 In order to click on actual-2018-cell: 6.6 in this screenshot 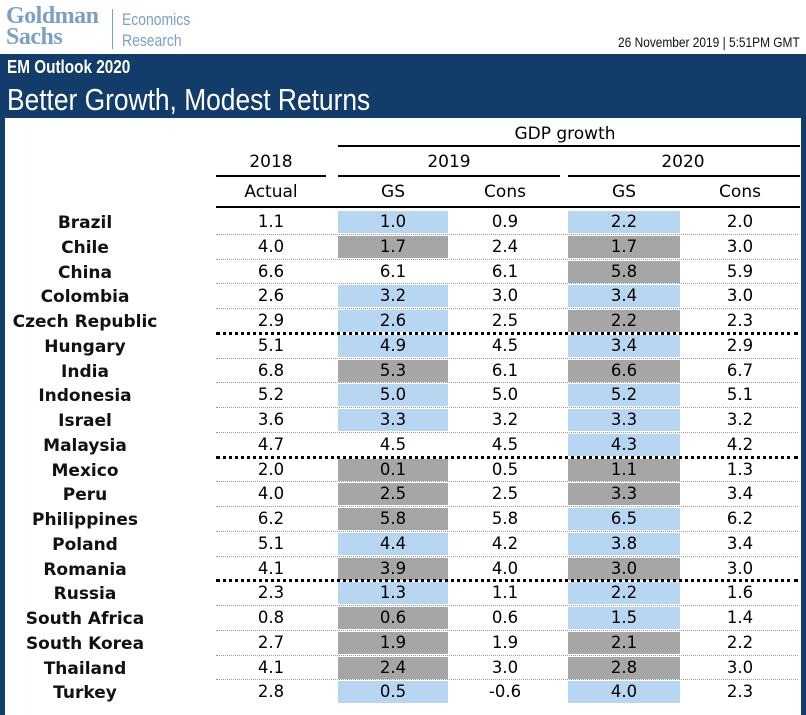, I will do `click(271, 271)`.